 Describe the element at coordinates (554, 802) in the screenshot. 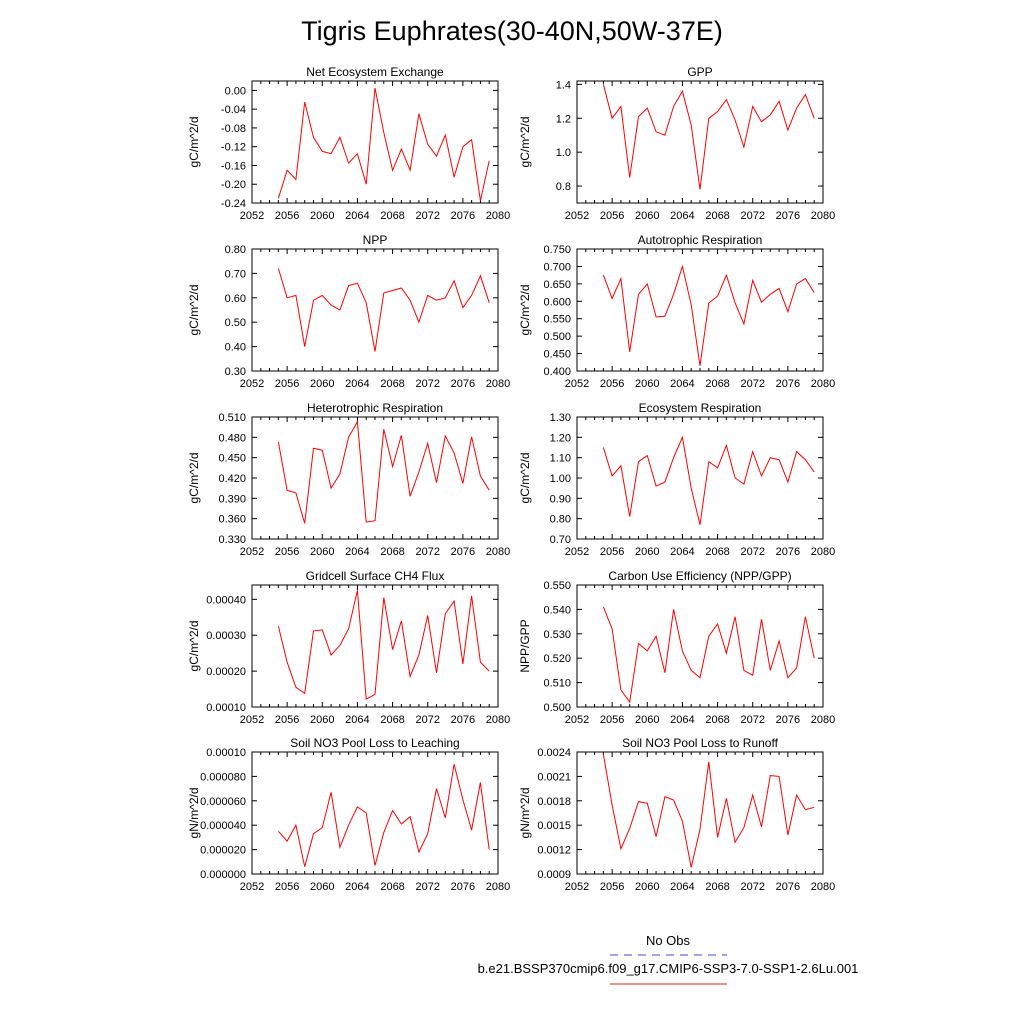

I see `y-tick-label: 0.0018` at that location.